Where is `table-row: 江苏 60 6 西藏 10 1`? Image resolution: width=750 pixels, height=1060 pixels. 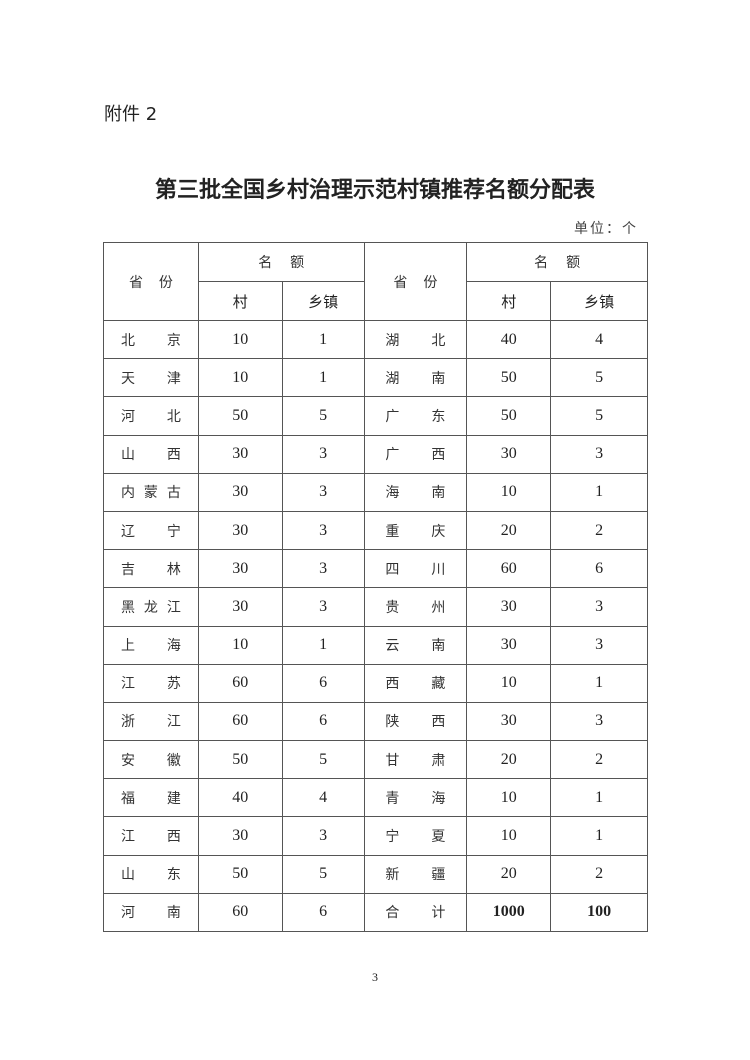
table-row: 江苏 60 6 西藏 10 1 is located at coordinates (375, 683).